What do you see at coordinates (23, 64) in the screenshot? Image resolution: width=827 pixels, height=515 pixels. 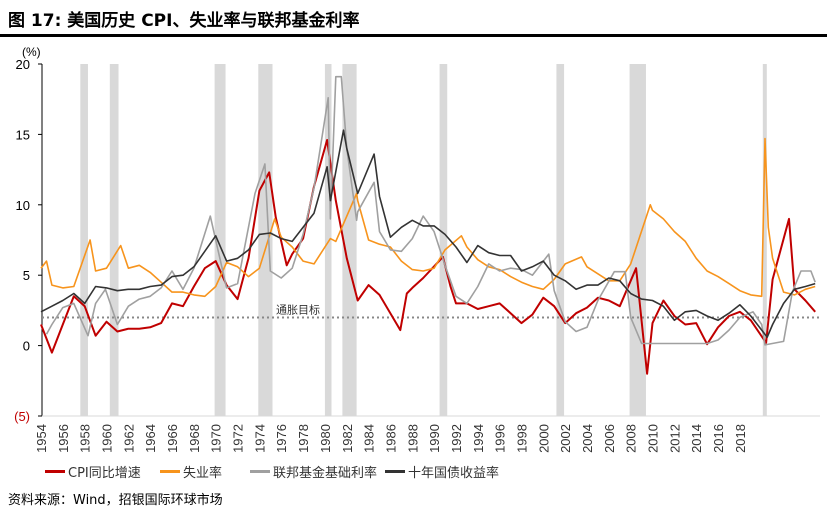 I see `y-tick-label: 20` at bounding box center [23, 64].